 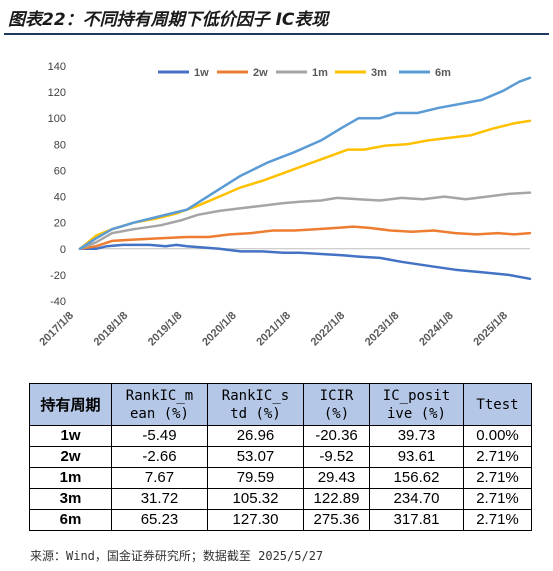 What do you see at coordinates (336, 457) in the screenshot?
I see `table-cell: -9.52` at bounding box center [336, 457].